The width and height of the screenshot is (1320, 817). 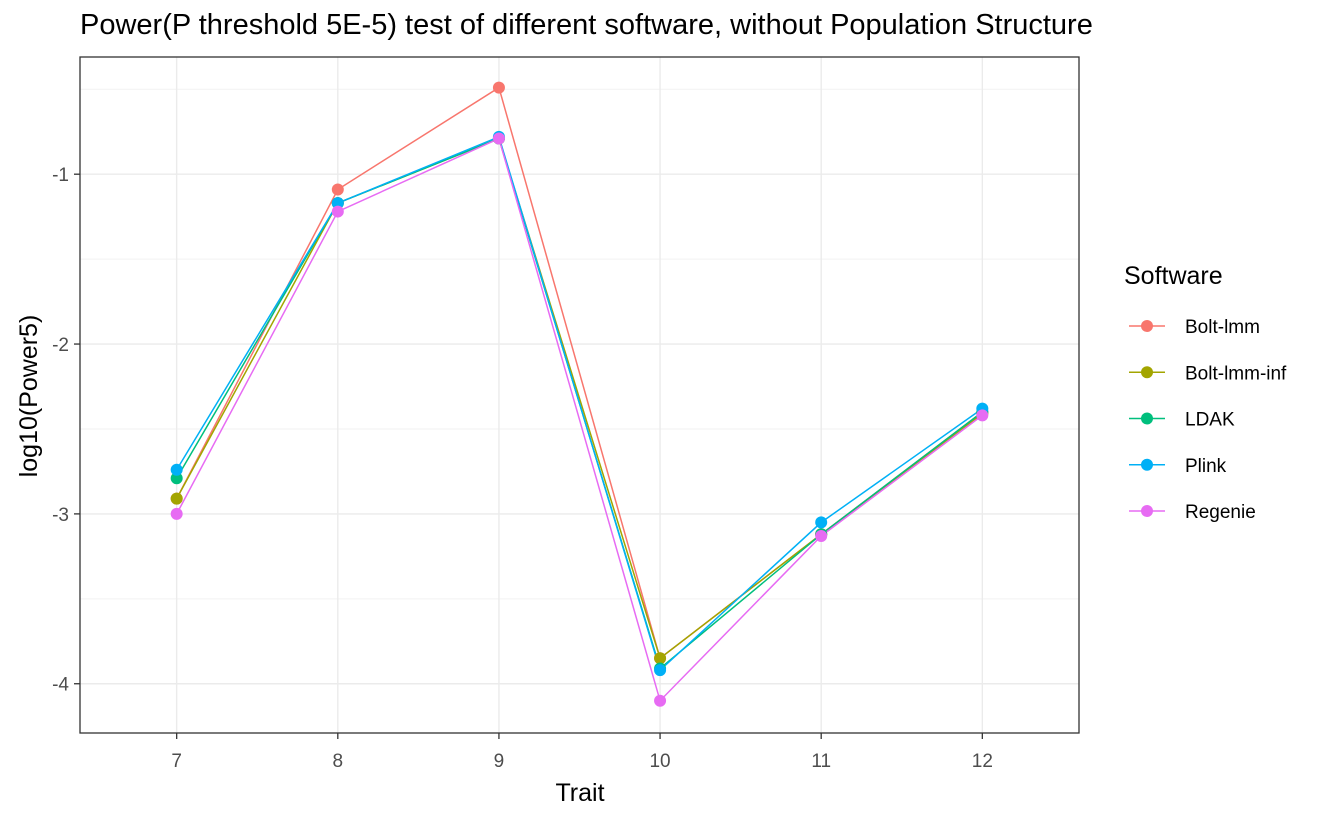 What do you see at coordinates (499, 761) in the screenshot?
I see `x-tick-label: 9` at bounding box center [499, 761].